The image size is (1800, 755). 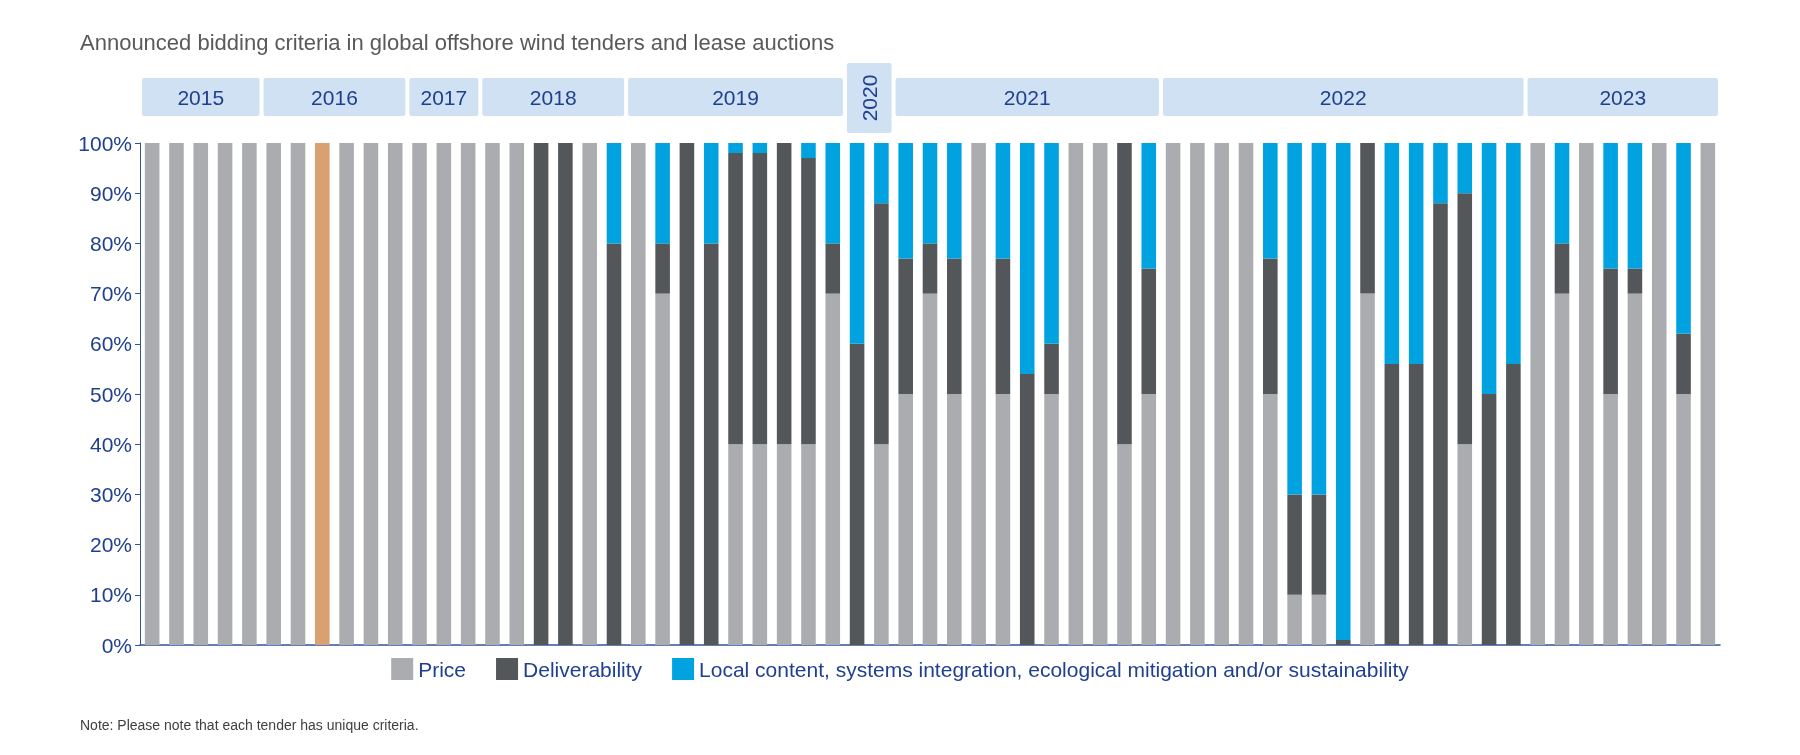 I want to click on y-tick-label: 10%, so click(x=110, y=595).